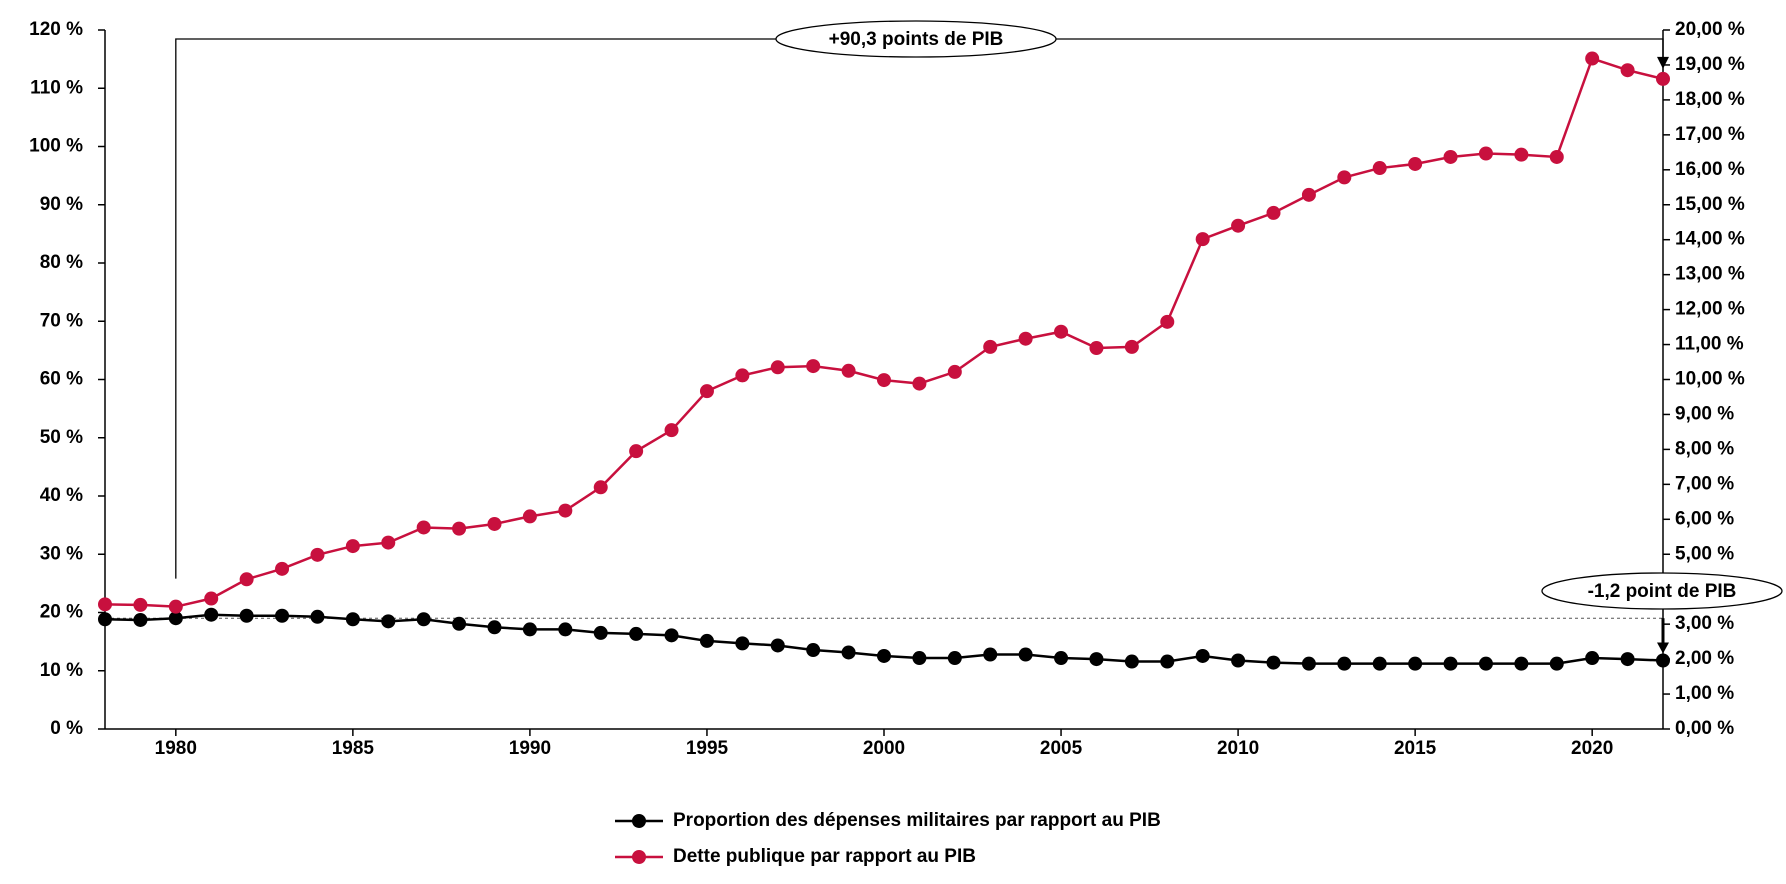 The image size is (1786, 884). What do you see at coordinates (1710, 64) in the screenshot?
I see `y2-tick-label: 19,00 %` at bounding box center [1710, 64].